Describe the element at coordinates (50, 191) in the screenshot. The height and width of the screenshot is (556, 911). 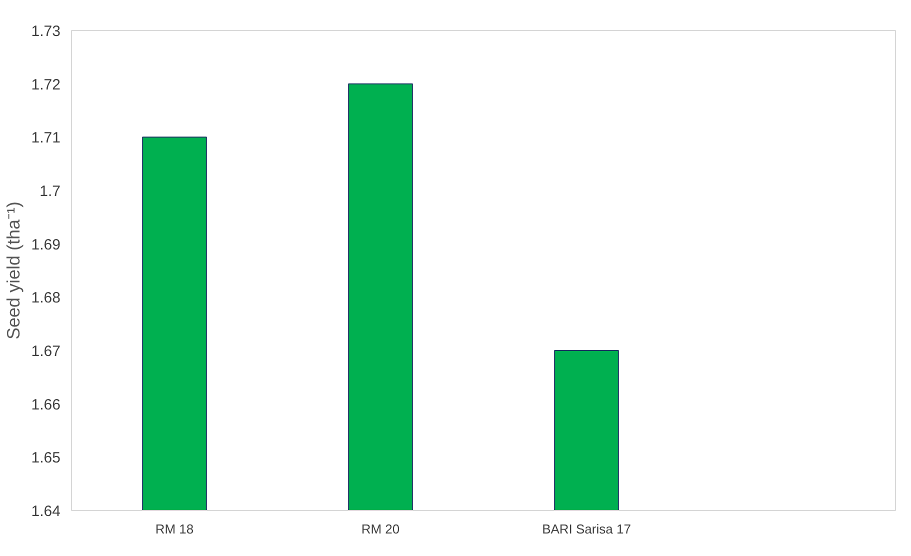
I see `y-tick-label: 1.7` at that location.